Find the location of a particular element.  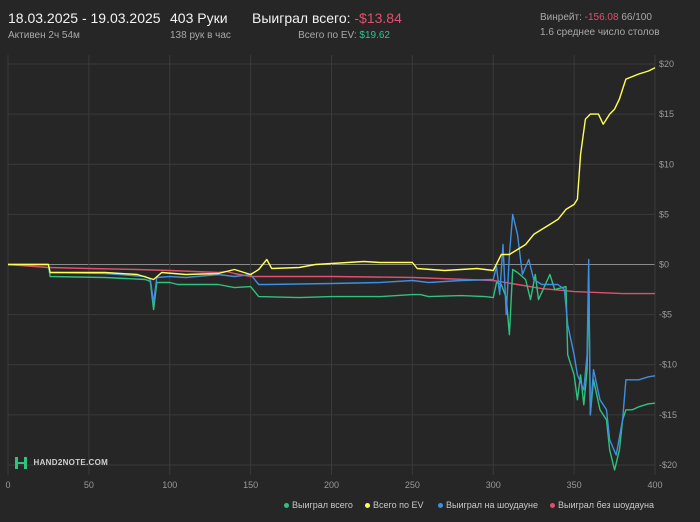

x-tick-label: 0 is located at coordinates (7, 485).